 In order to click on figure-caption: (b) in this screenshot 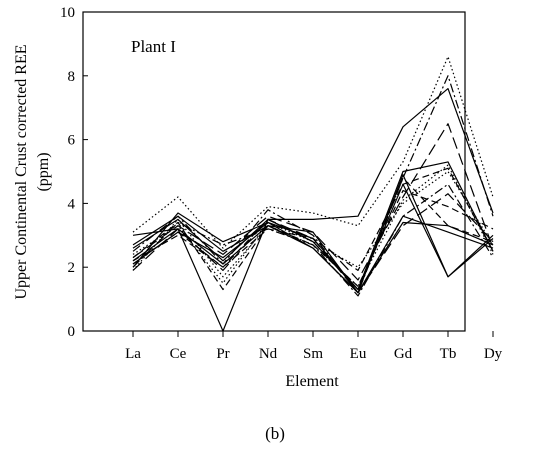, I will do `click(275, 433)`.